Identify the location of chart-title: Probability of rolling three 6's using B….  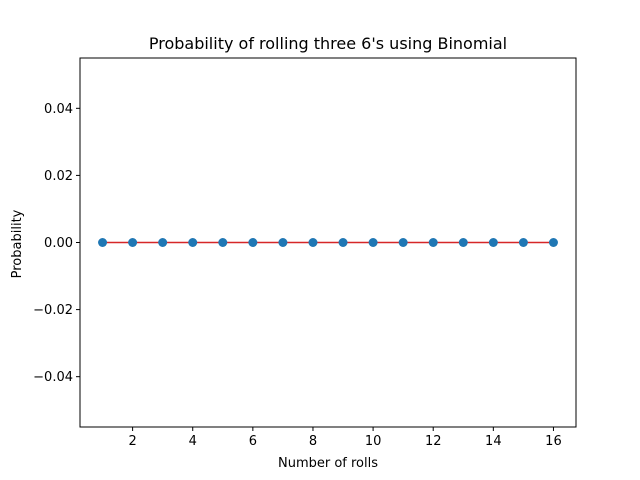
(328, 43).